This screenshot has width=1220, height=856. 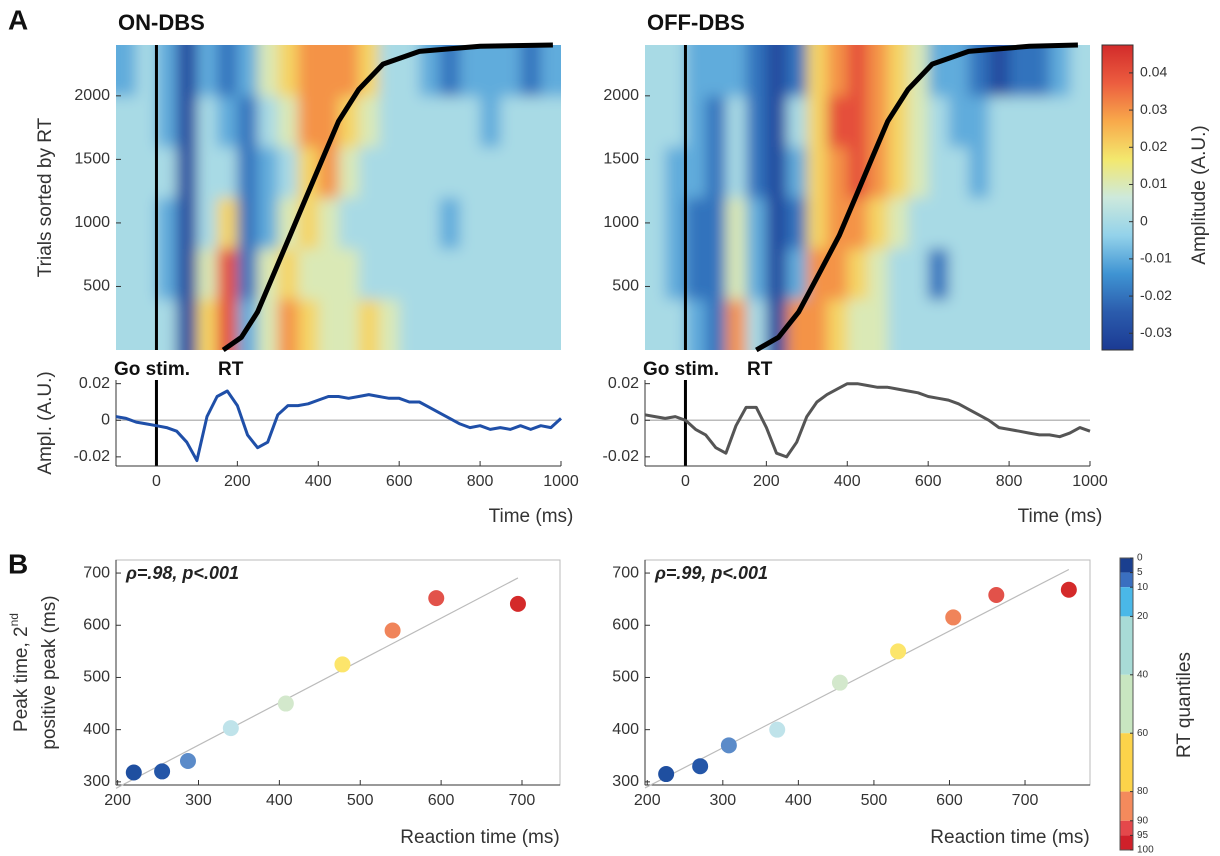 I want to click on colorbar-tick-label: 100, so click(x=1145, y=850).